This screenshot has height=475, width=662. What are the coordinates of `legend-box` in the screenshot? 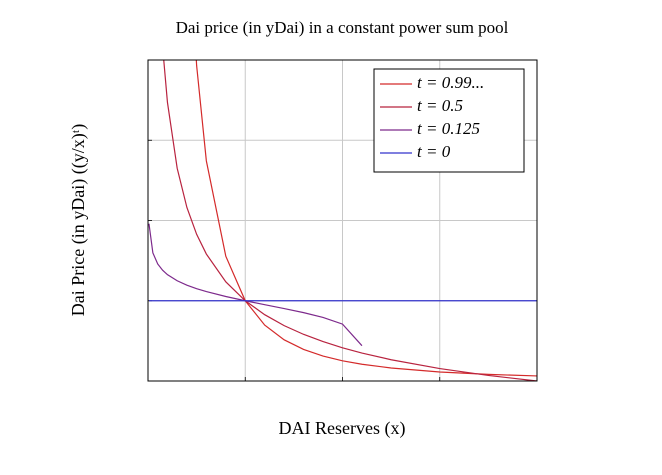 It's located at (449, 120).